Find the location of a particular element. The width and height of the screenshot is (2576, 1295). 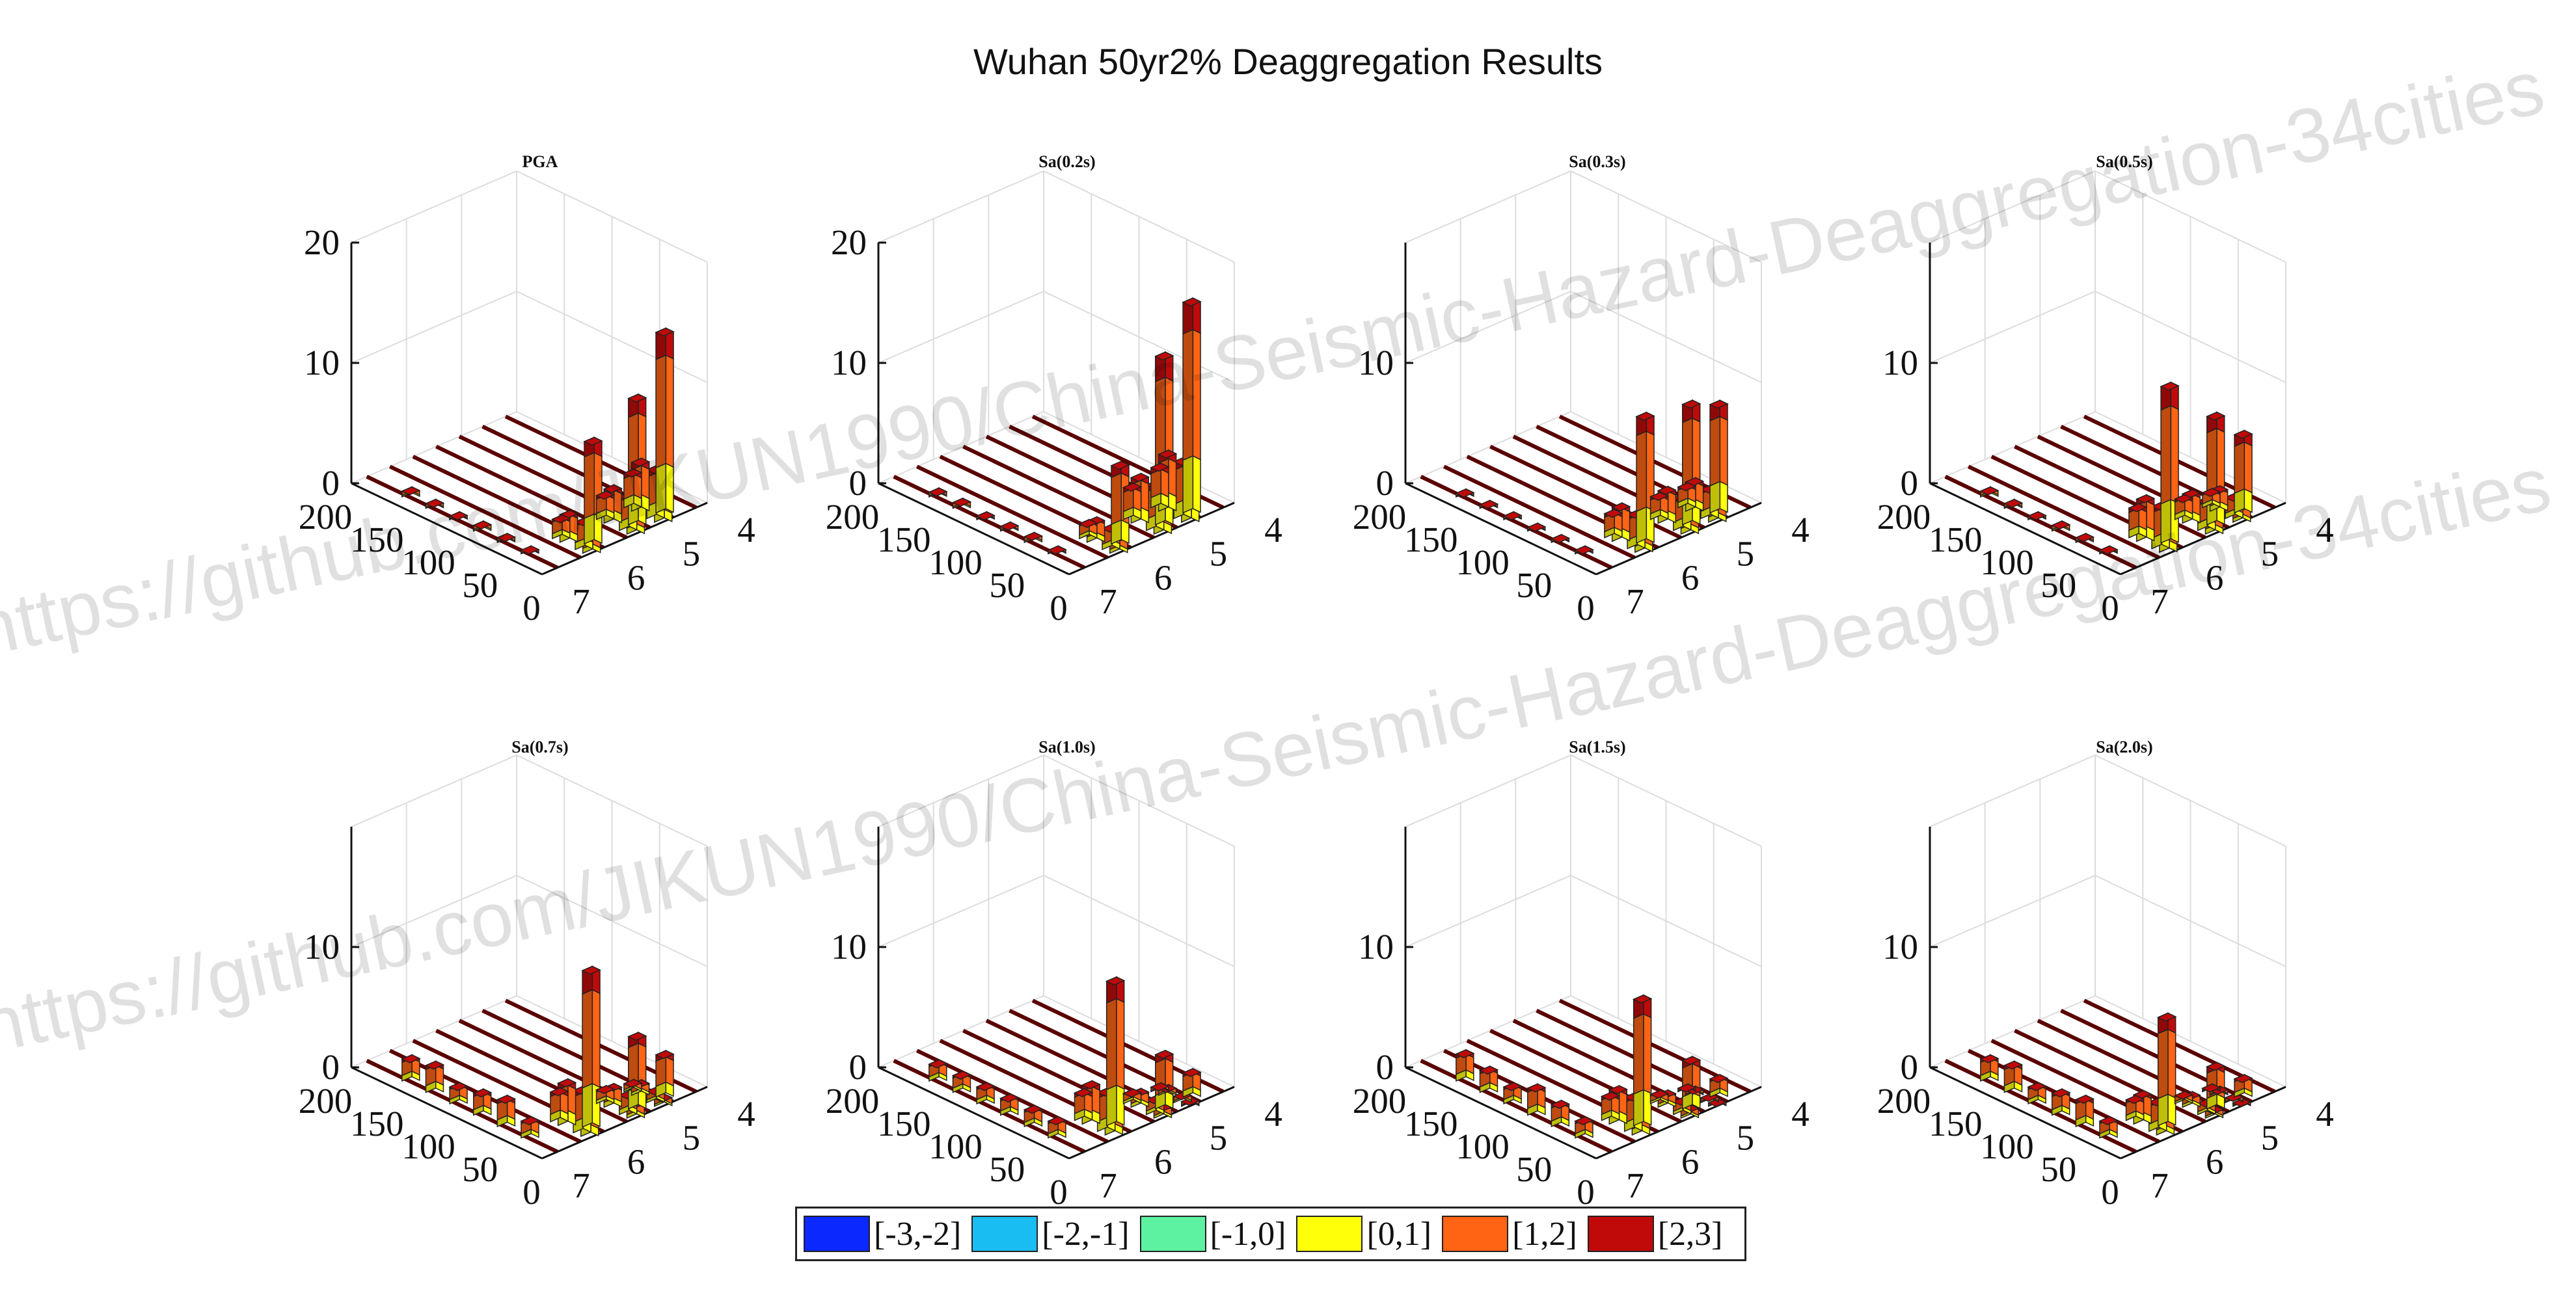

distance-axis is located at coordinates (974, 529).